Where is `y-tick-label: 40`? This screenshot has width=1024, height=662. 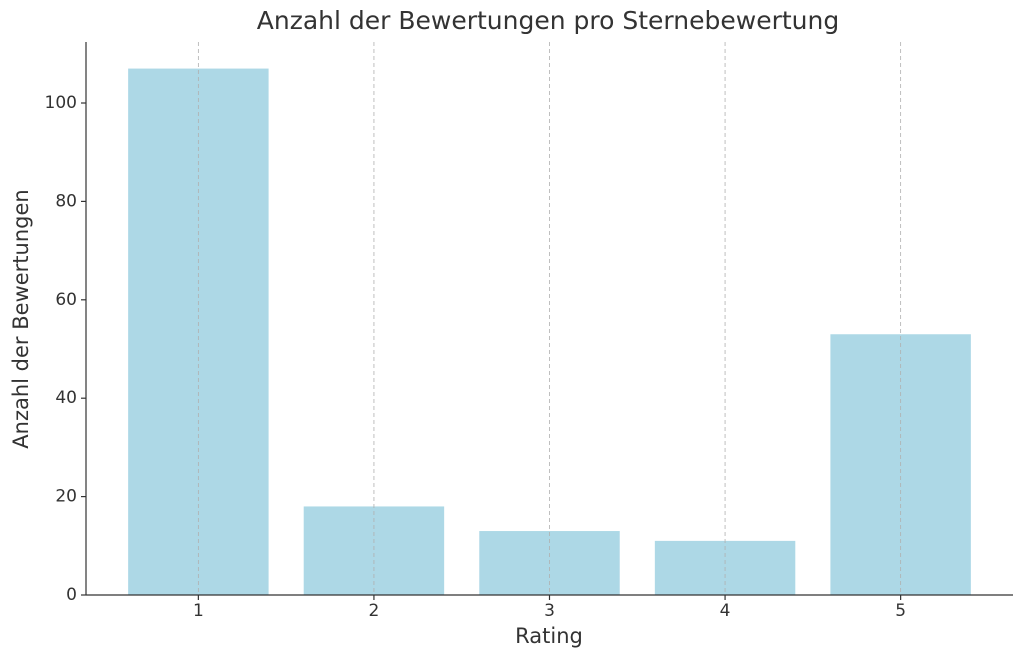 y-tick-label: 40 is located at coordinates (66, 398).